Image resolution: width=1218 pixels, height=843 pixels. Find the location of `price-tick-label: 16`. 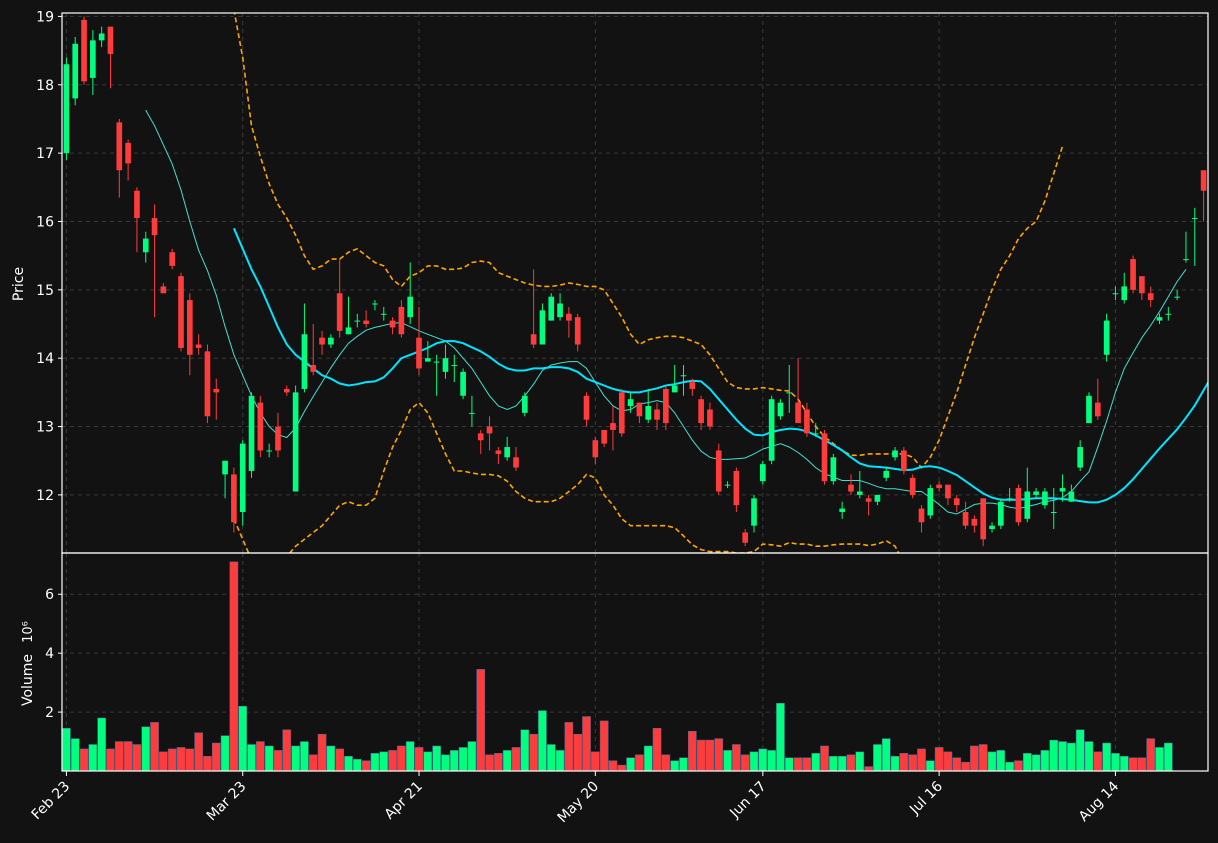

price-tick-label: 16 is located at coordinates (45, 222).